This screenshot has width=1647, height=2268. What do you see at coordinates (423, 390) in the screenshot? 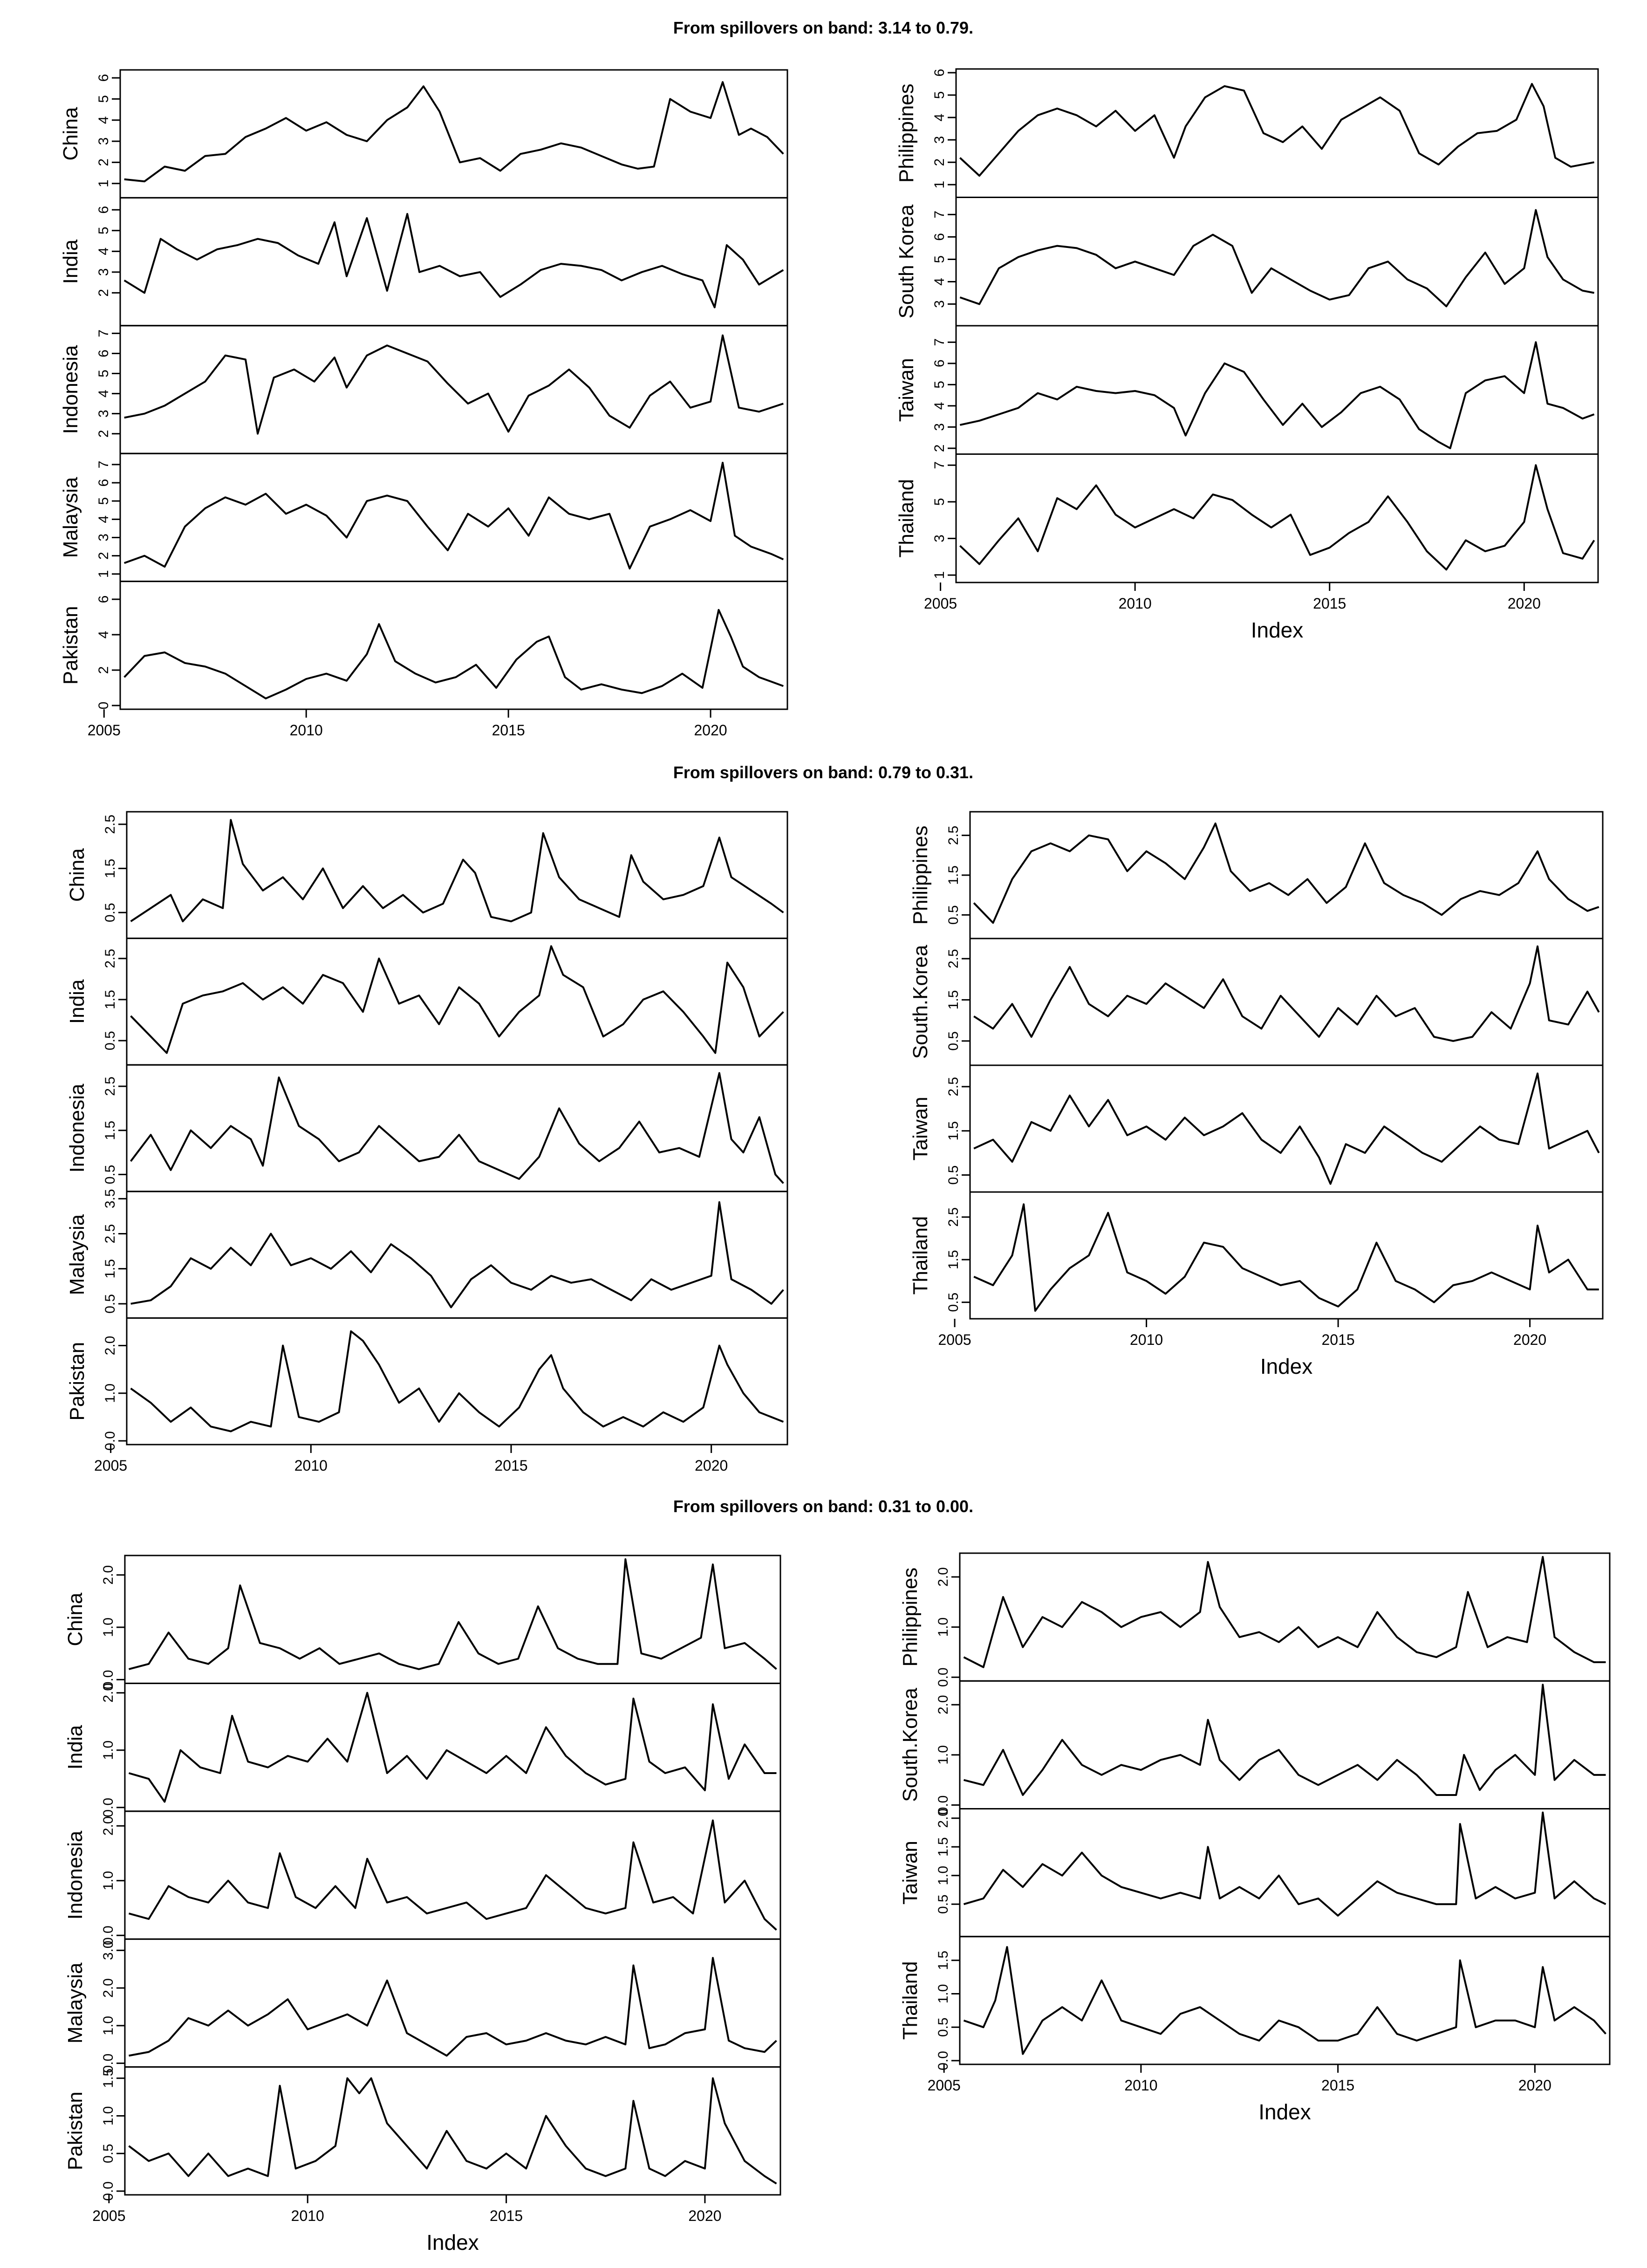
I see `panel-indonesia: 2 3 4 5 6 7 Indonesia` at bounding box center [423, 390].